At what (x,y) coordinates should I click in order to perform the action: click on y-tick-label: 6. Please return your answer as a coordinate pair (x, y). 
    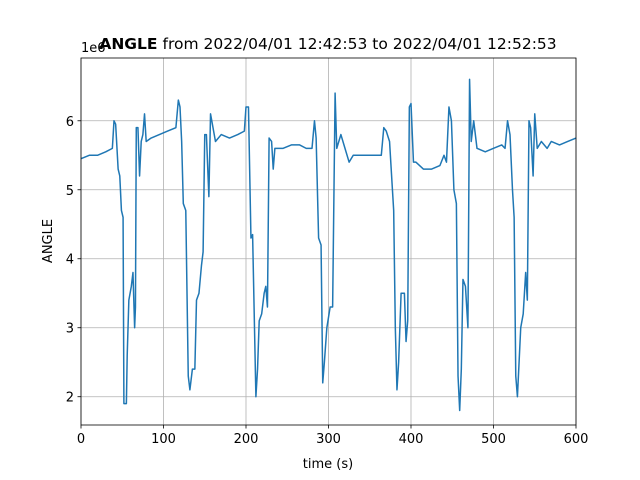
    Looking at the image, I should click on (70, 122).